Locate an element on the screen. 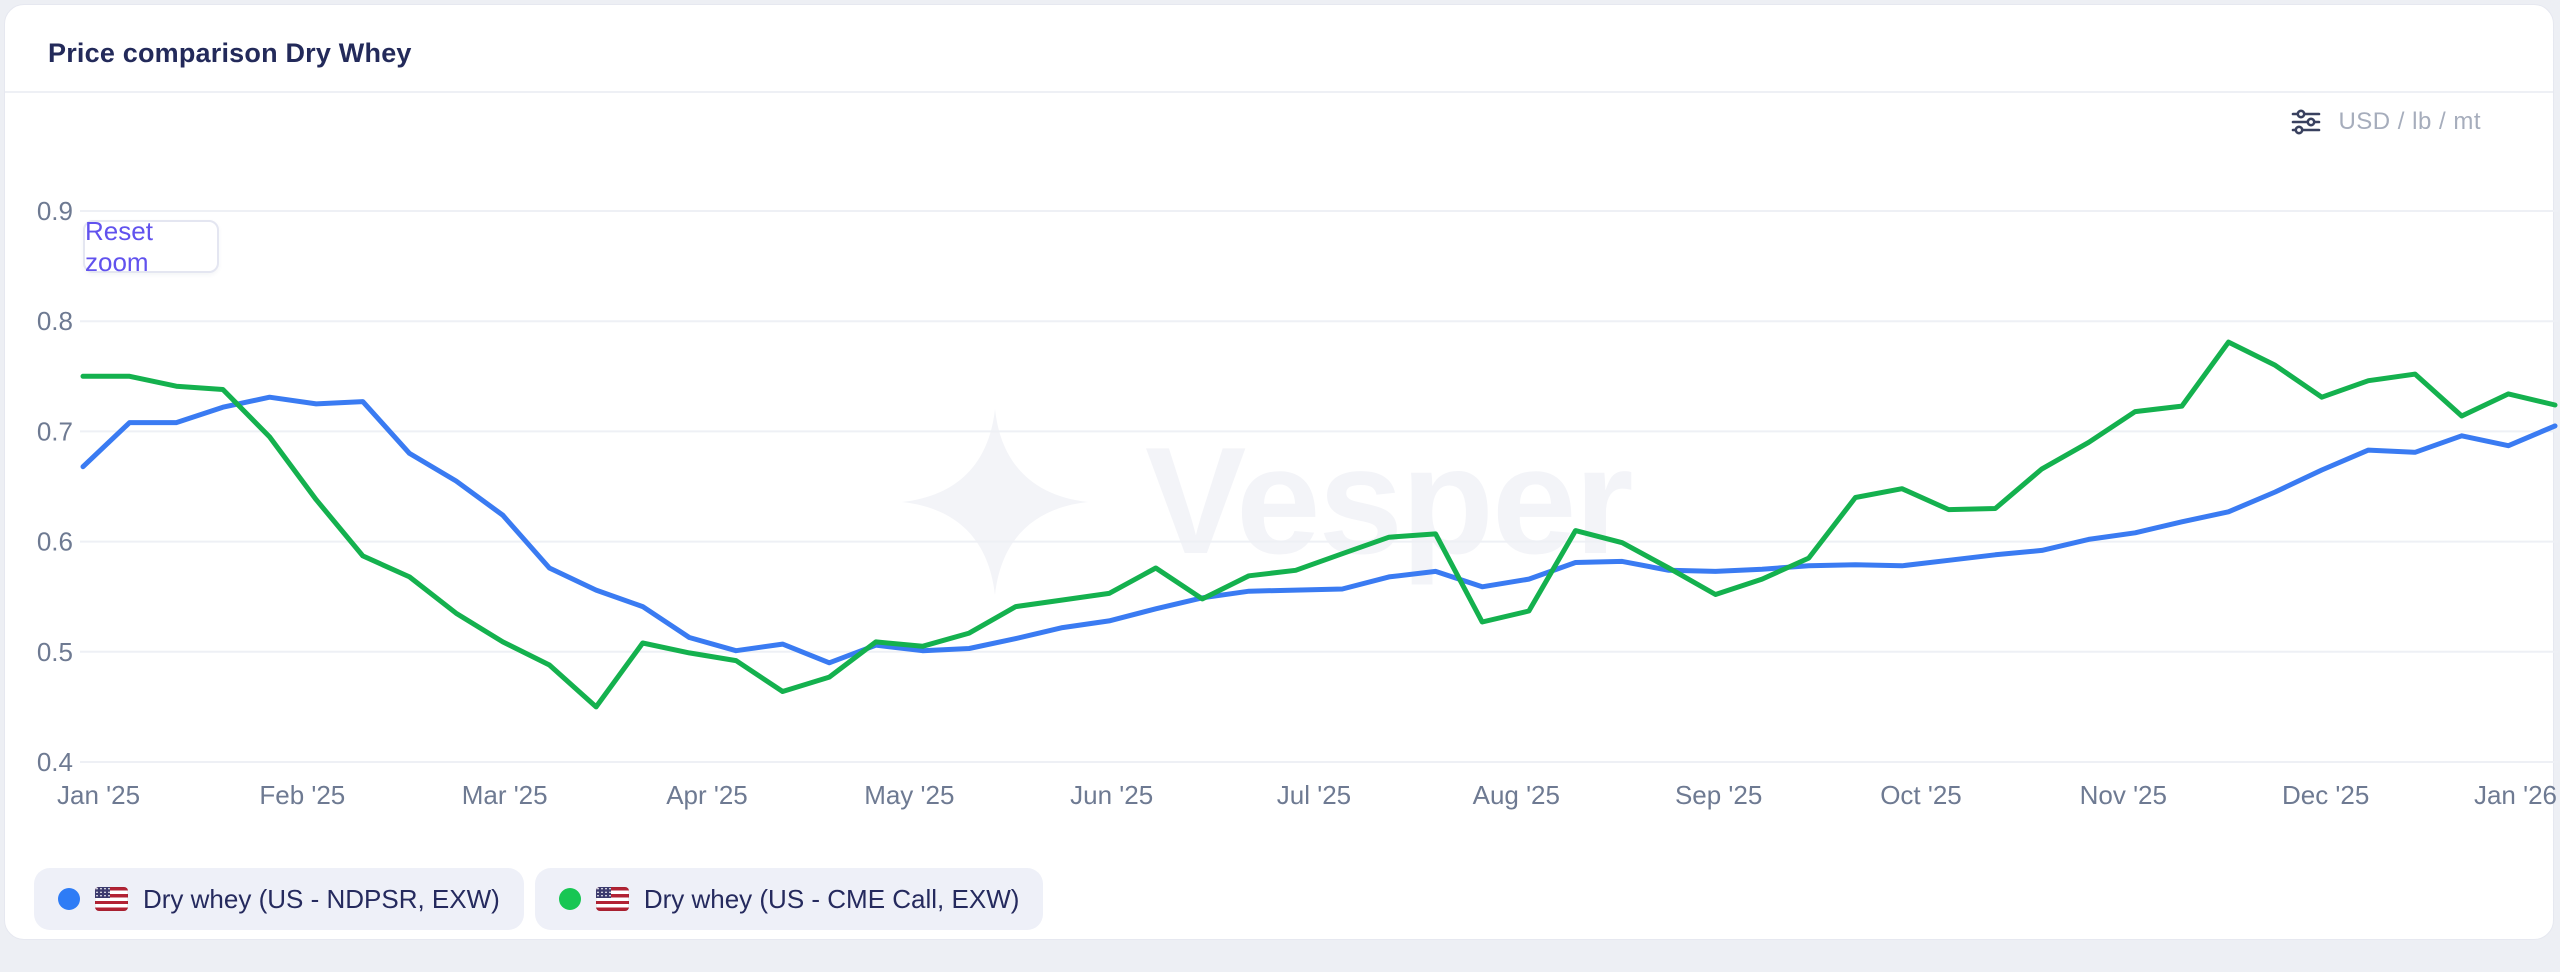 This screenshot has height=972, width=2560. x-axis-tick-label: Aug '25 is located at coordinates (1516, 795).